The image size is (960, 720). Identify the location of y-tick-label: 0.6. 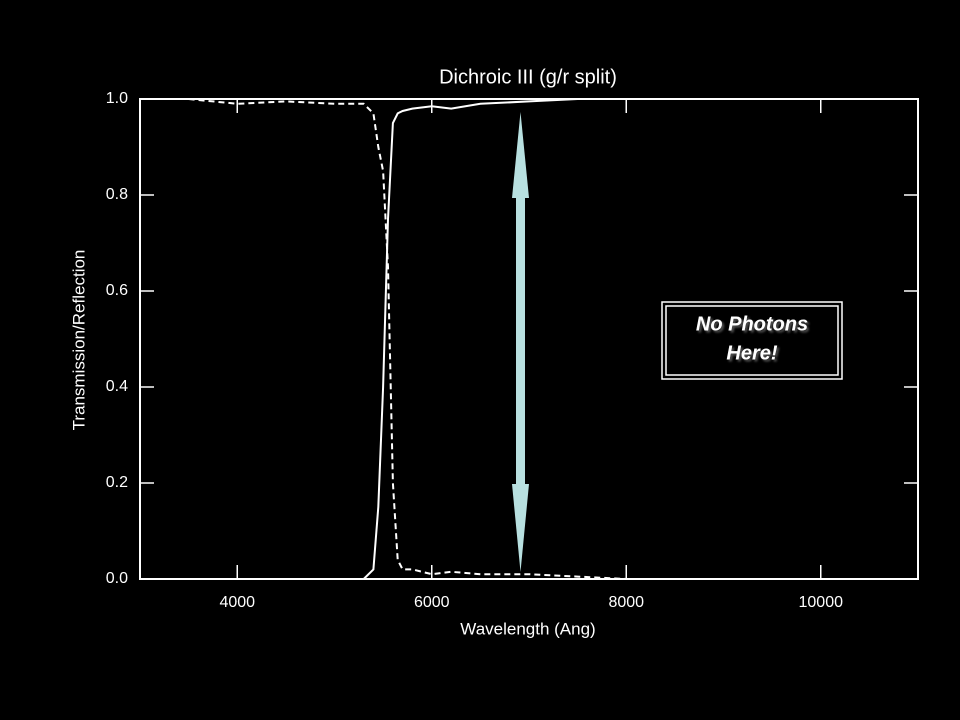
(117, 290).